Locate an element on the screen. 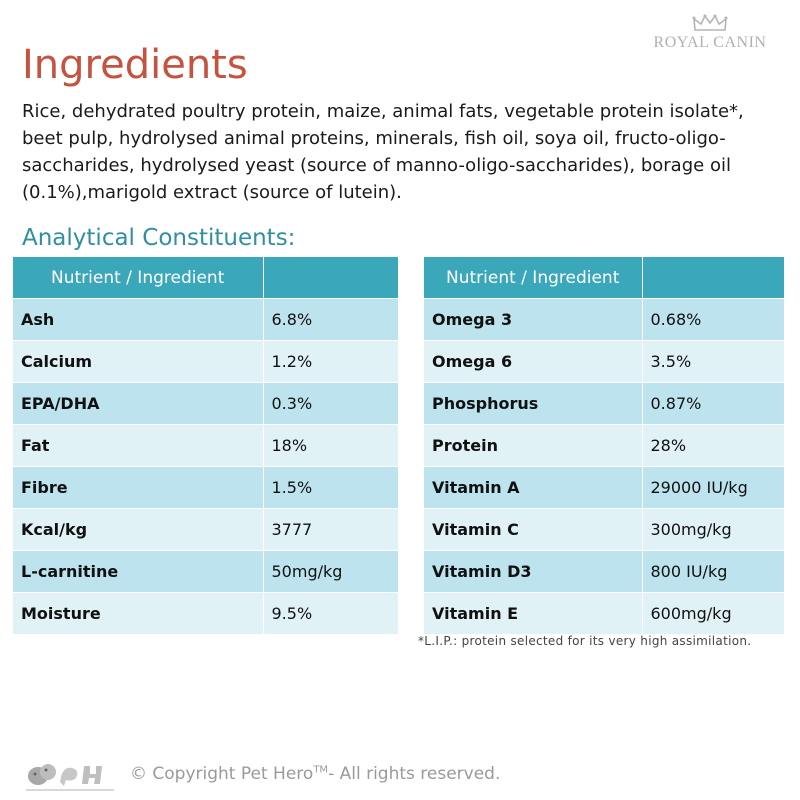 This screenshot has height=800, width=800. table-row: Kcal/kg 3777 is located at coordinates (206, 529).